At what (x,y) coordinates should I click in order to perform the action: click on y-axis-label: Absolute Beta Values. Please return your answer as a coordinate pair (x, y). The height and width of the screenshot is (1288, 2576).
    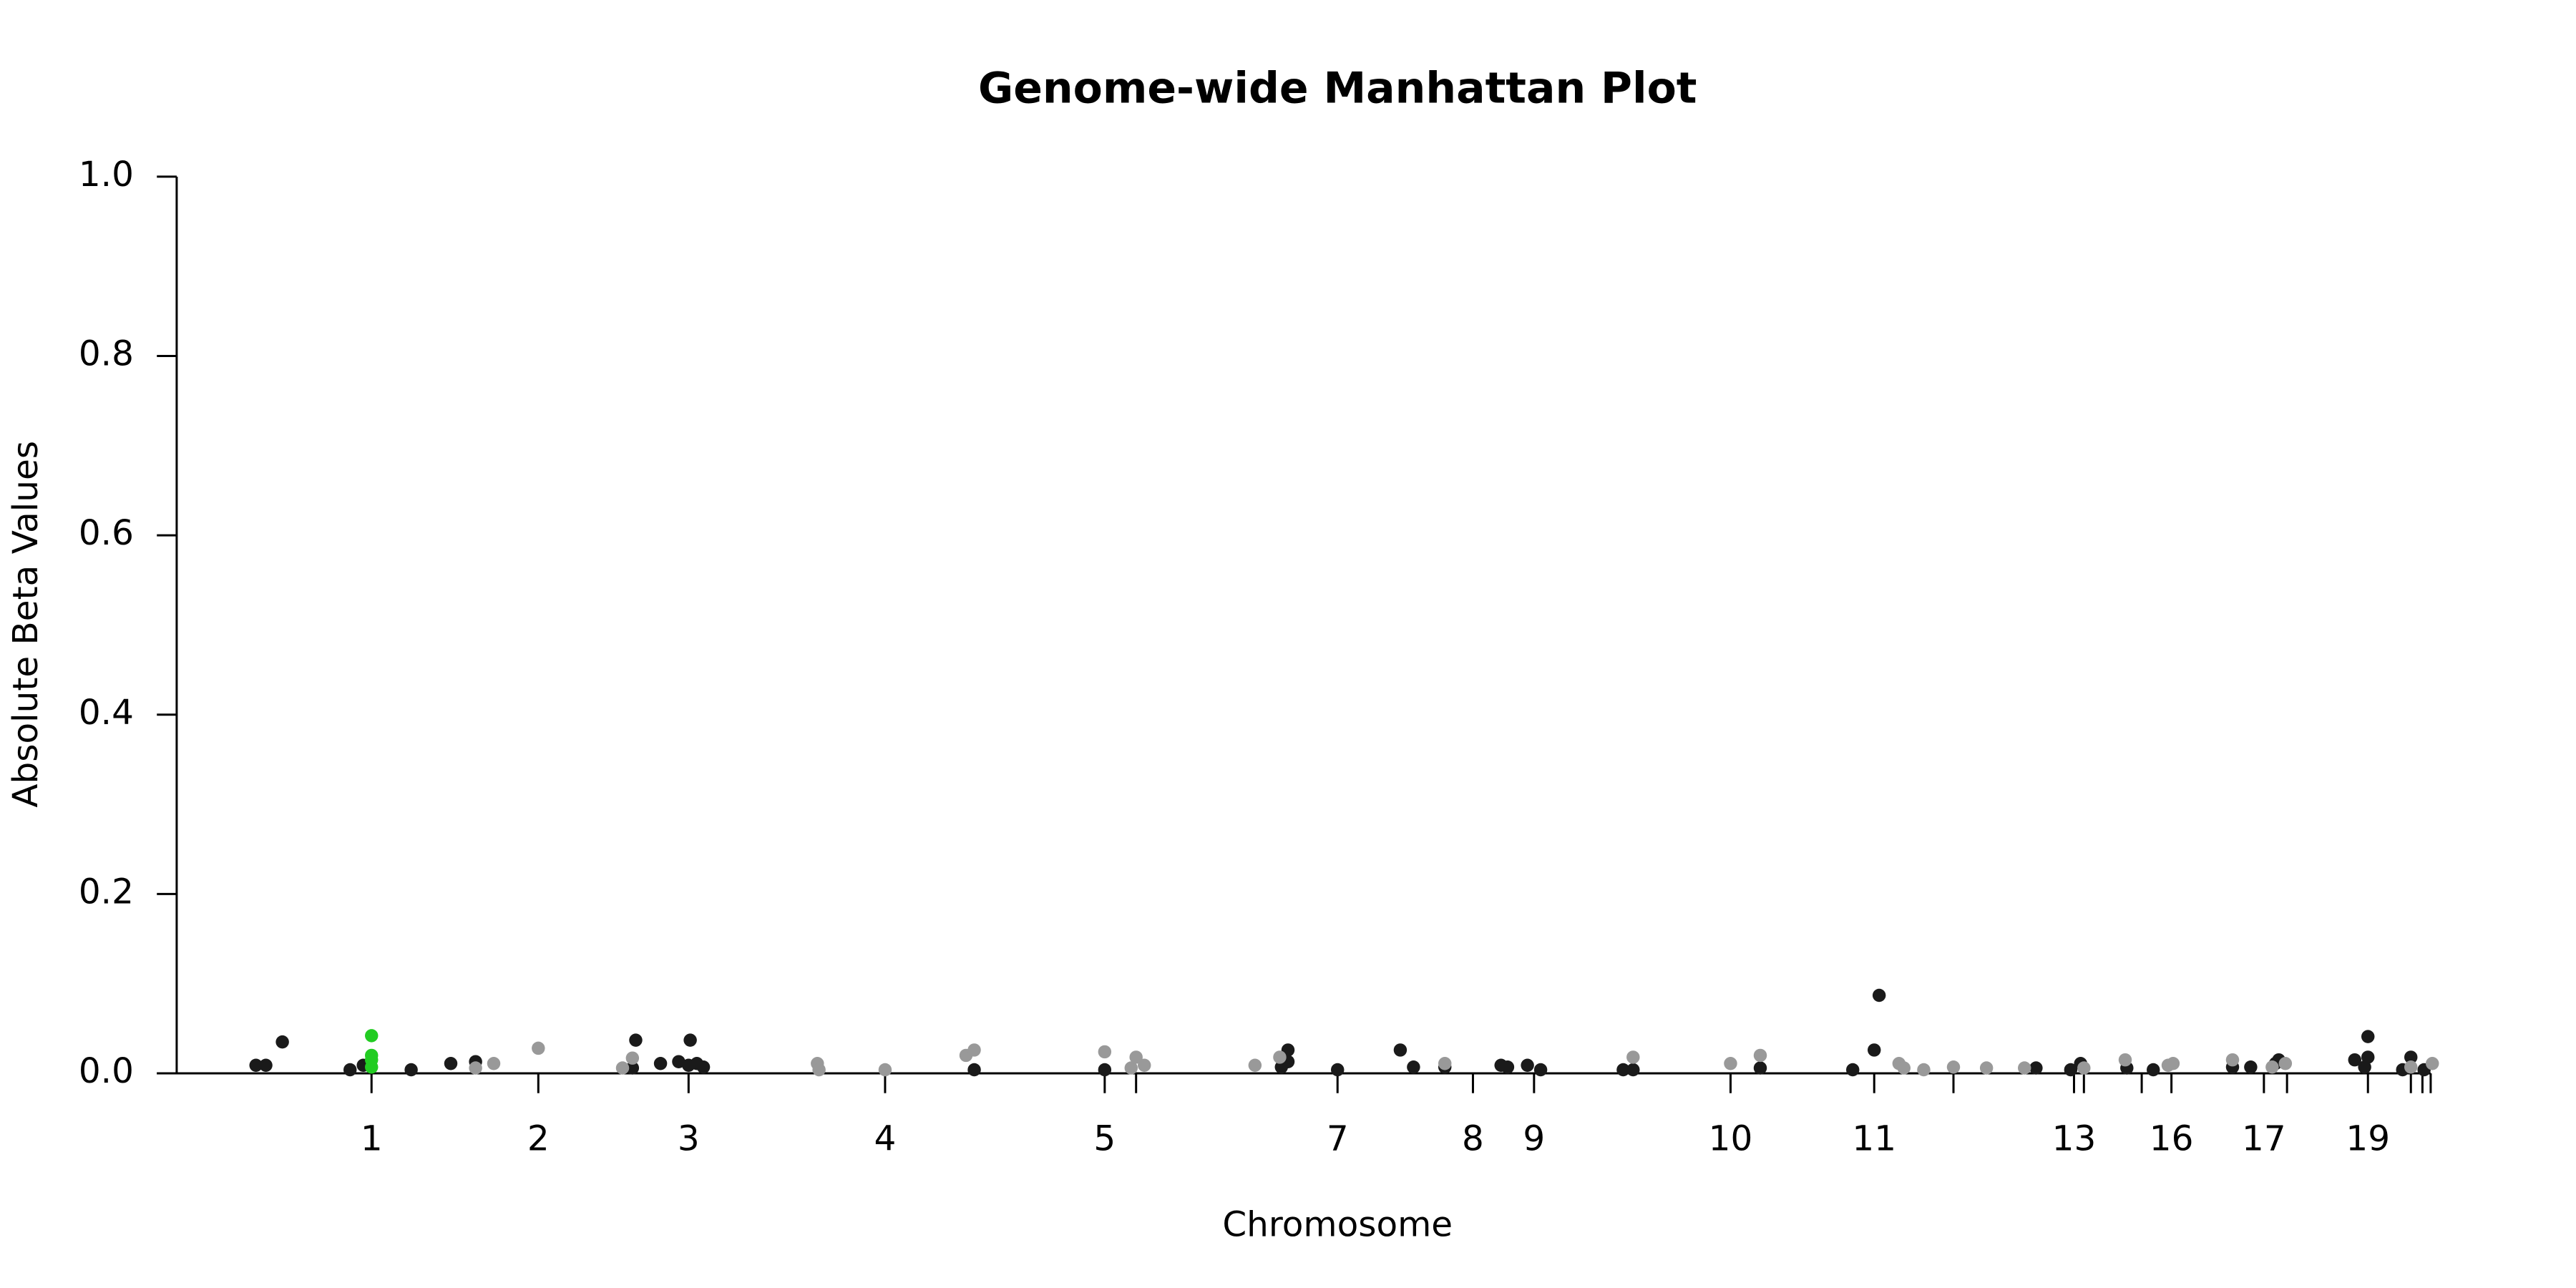
    Looking at the image, I should click on (26, 624).